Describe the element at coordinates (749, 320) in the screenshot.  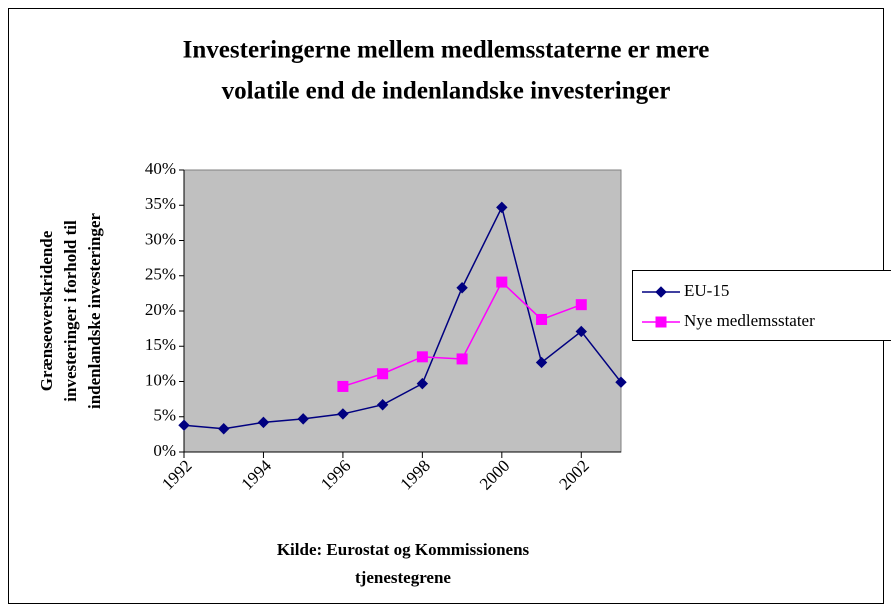
I see `legend-label: Nye medlemsstater` at that location.